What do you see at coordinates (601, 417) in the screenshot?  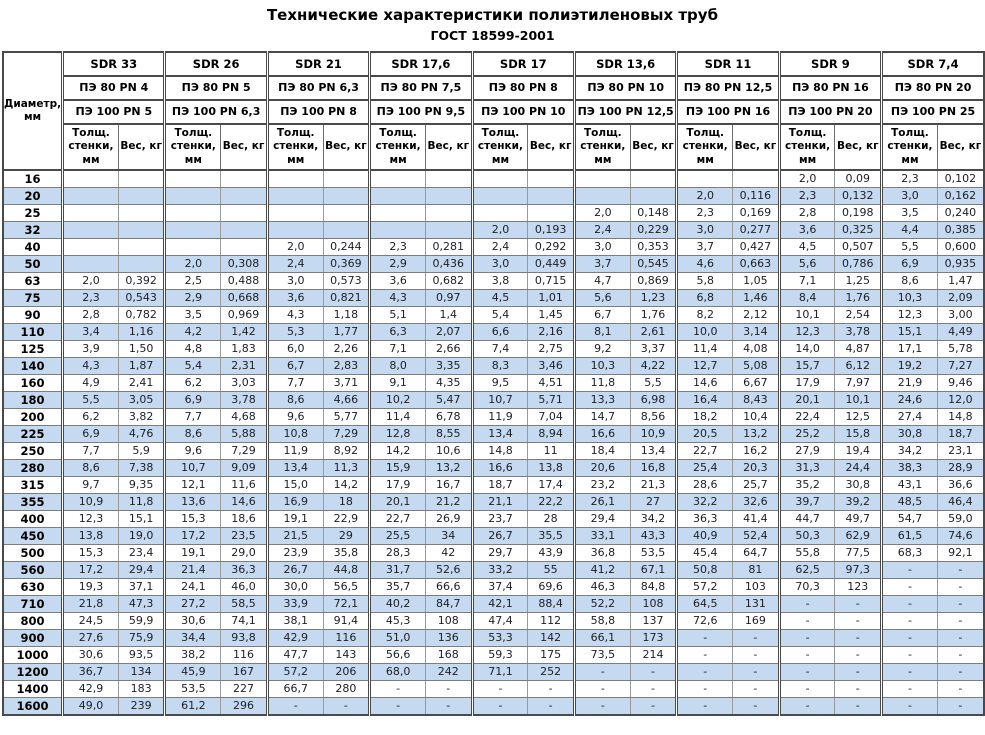 I see `thickness-value-cell: 14,7` at bounding box center [601, 417].